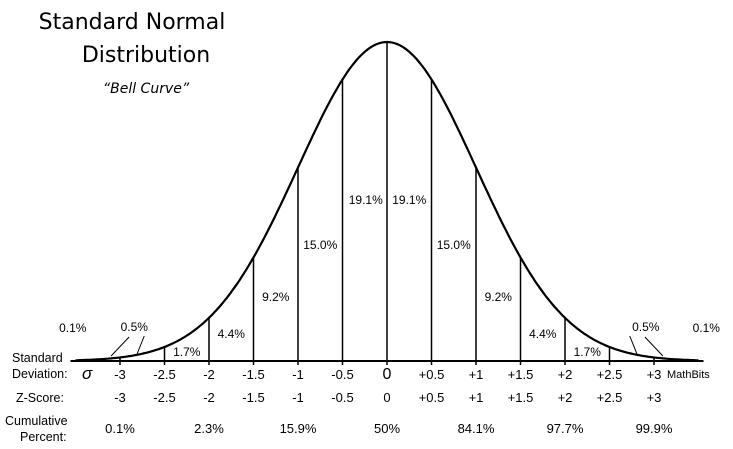 This screenshot has height=449, width=733. What do you see at coordinates (387, 428) in the screenshot?
I see `cumulative-percent-value: 50%` at bounding box center [387, 428].